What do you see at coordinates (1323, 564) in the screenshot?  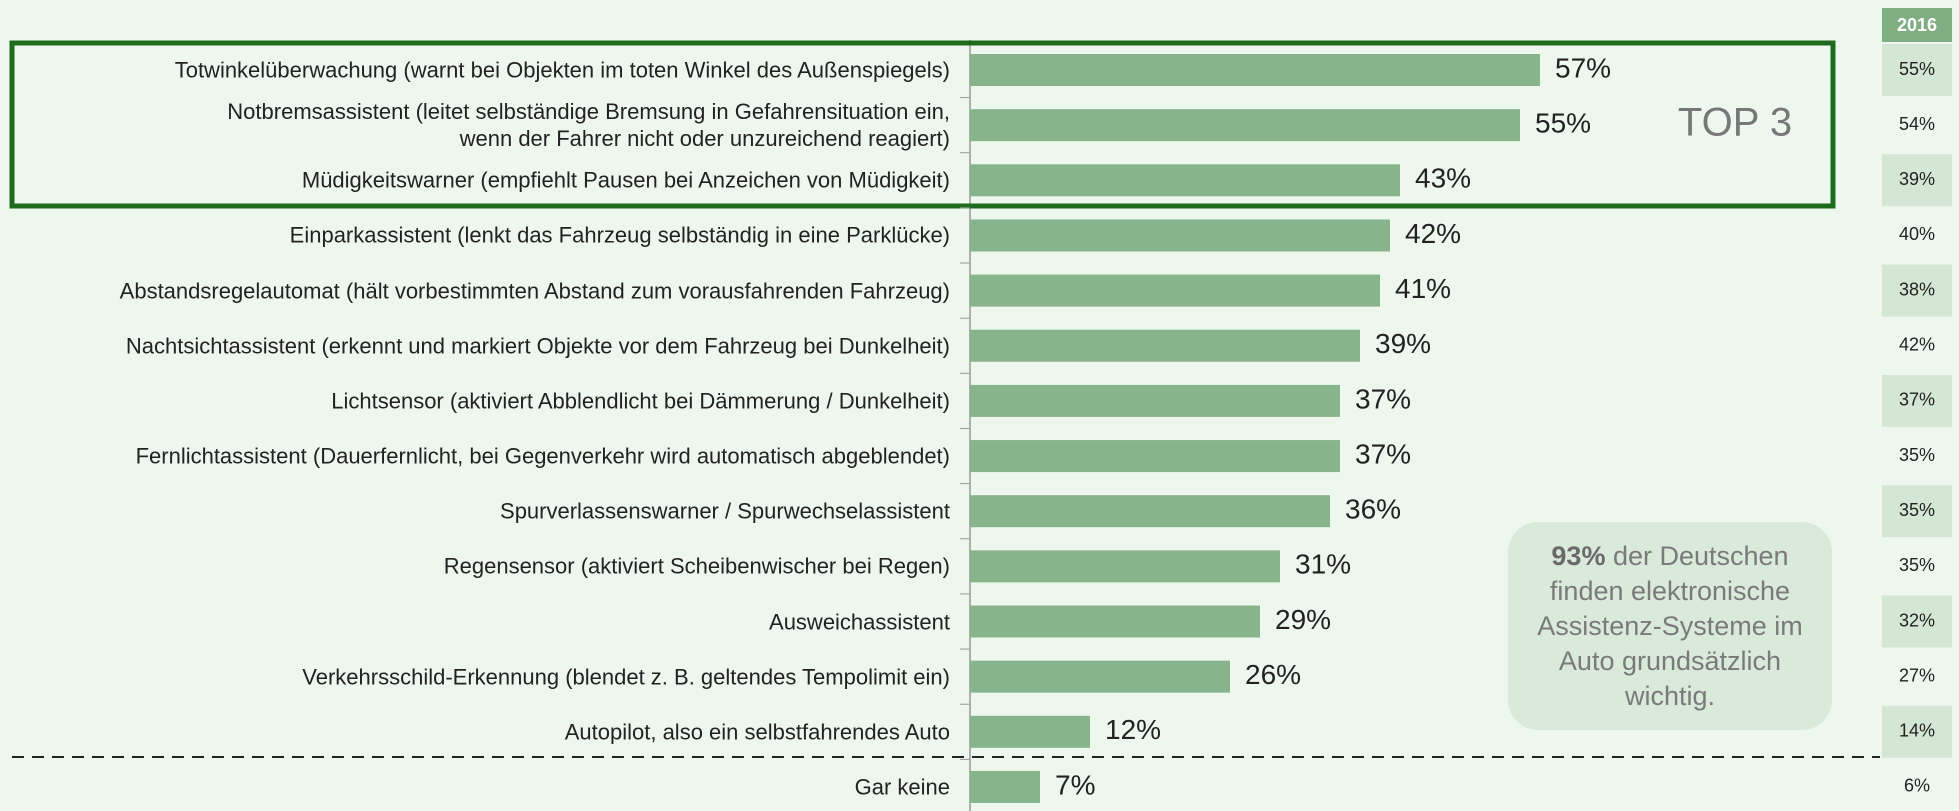 I see `value-label: 31%` at bounding box center [1323, 564].